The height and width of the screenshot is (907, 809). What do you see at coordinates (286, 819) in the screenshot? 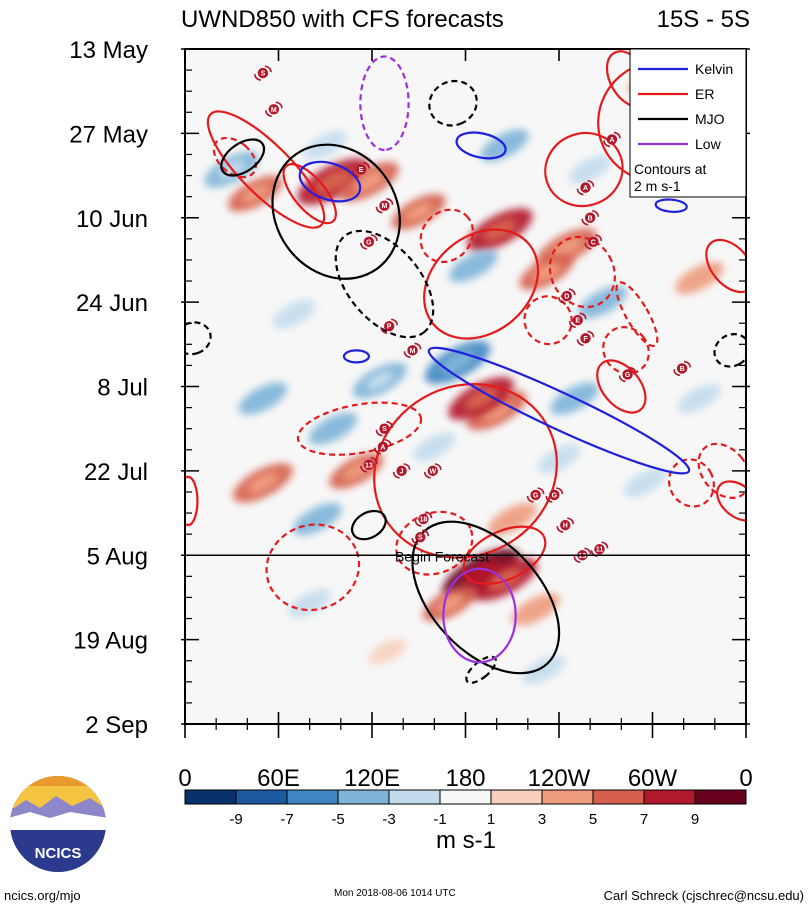
I see `colorbar-level: -7` at bounding box center [286, 819].